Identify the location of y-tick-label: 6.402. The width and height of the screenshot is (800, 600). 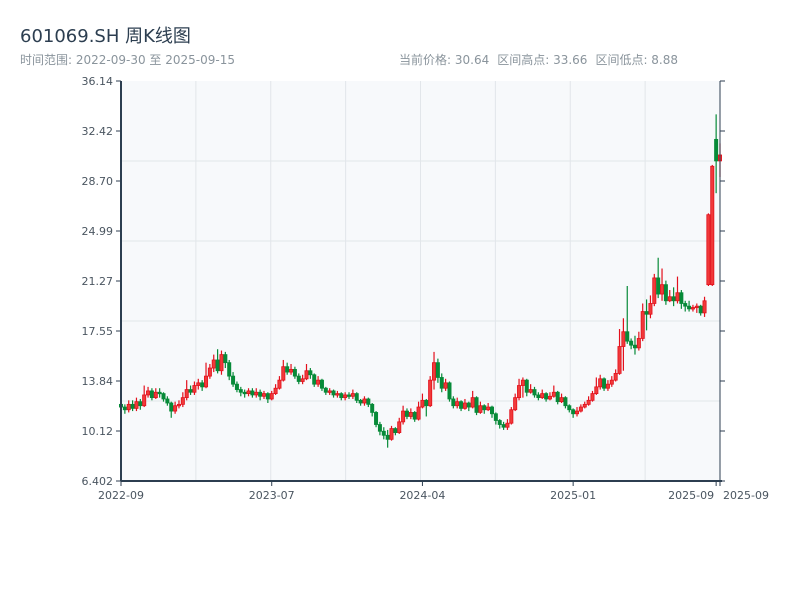
(98, 481).